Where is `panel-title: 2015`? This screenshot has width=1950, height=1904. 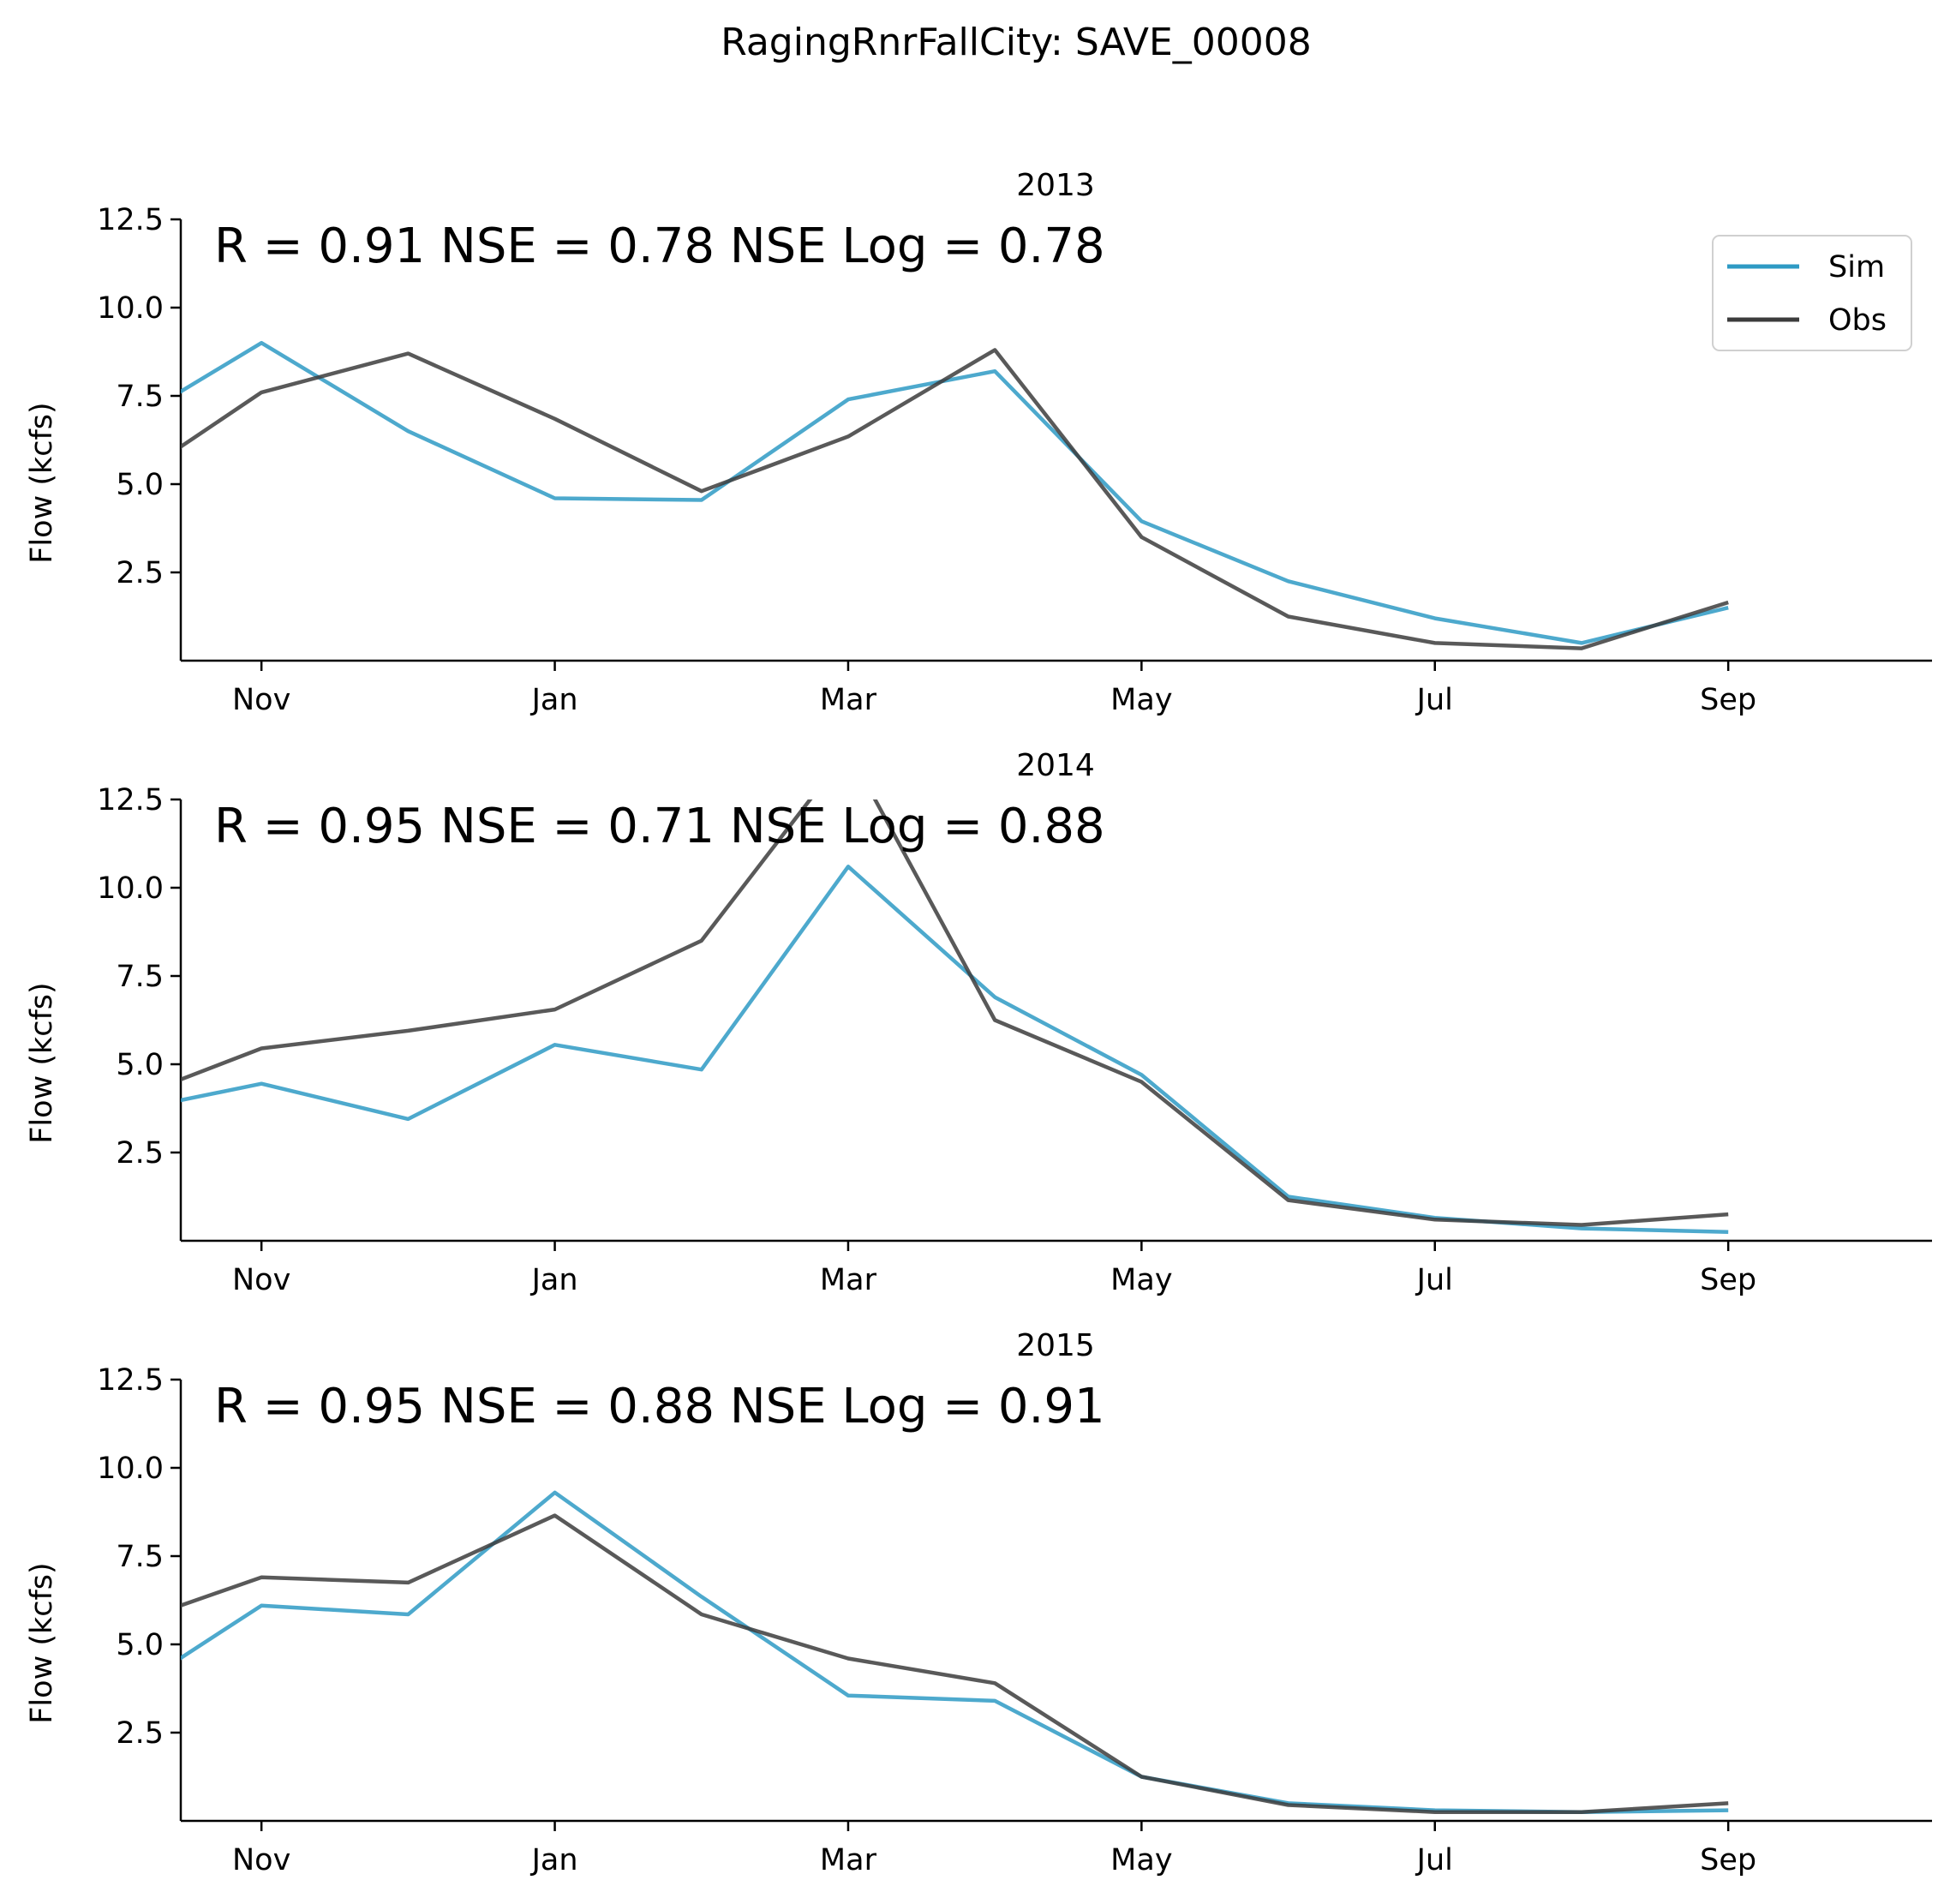
panel-title: 2015 is located at coordinates (1055, 1346).